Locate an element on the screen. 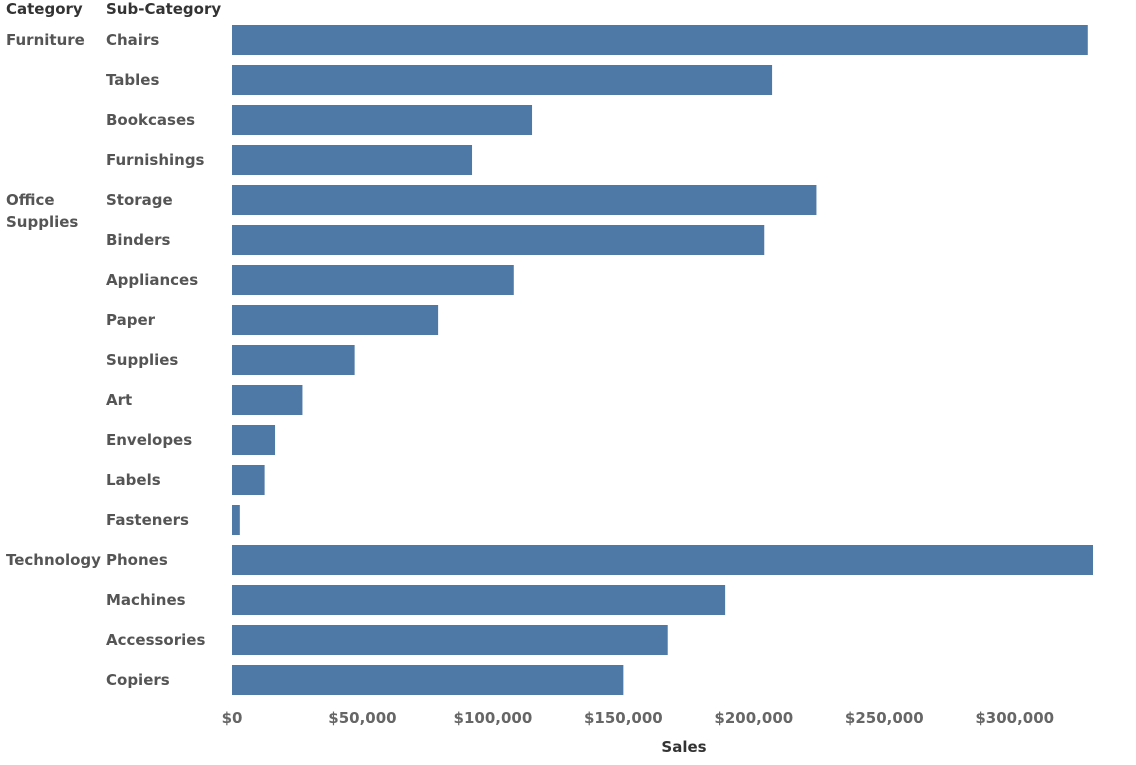 The width and height of the screenshot is (1136, 765). subcategory-label: Envelopes is located at coordinates (149, 440).